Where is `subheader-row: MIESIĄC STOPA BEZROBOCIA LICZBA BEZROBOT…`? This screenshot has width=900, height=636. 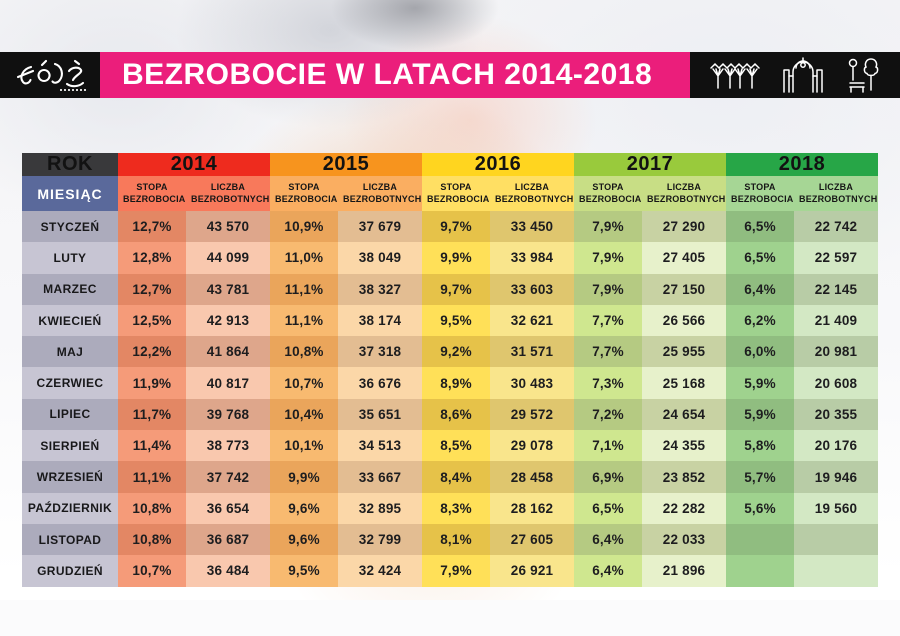 subheader-row: MIESIĄC STOPA BEZROBOCIA LICZBA BEZROBOT… is located at coordinates (450, 193).